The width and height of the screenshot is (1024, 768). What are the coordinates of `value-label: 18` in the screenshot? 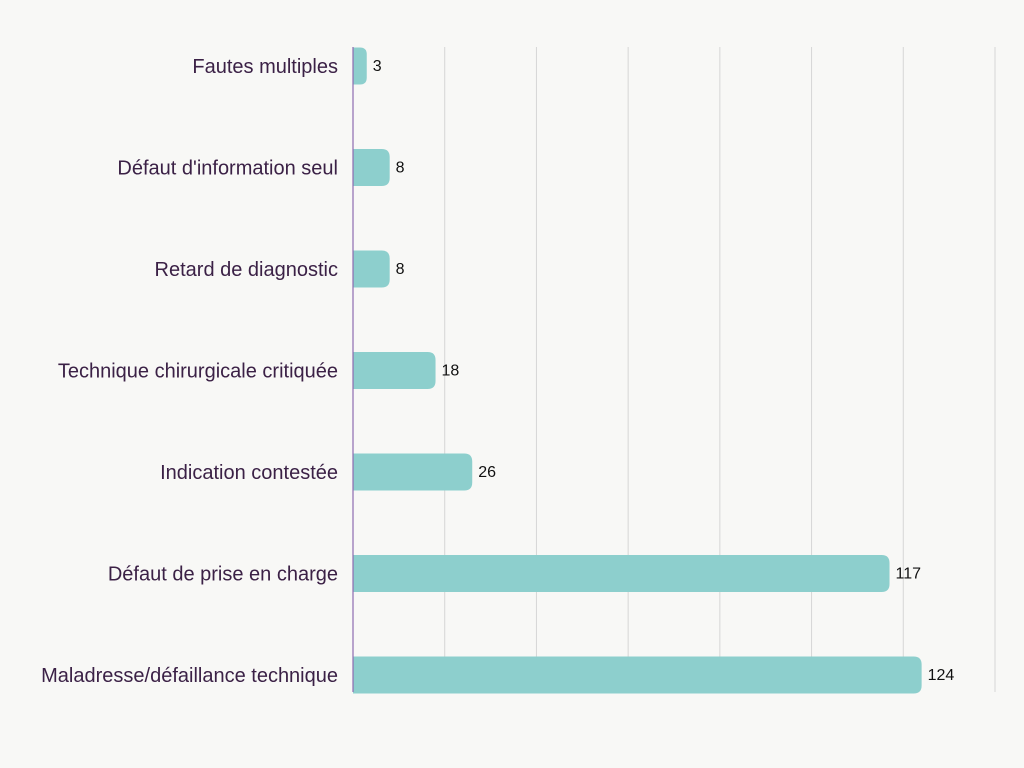 It's located at (451, 371).